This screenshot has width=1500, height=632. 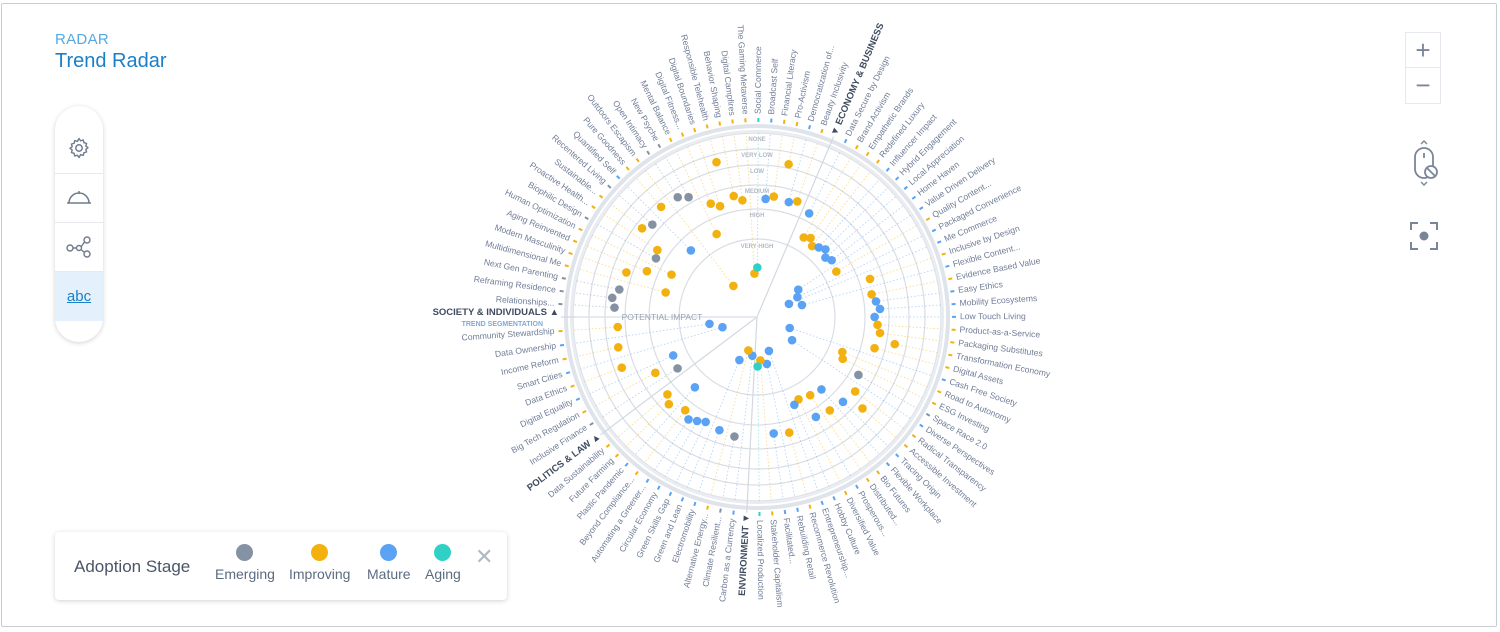 I want to click on focus-center-icon, so click(x=1424, y=236).